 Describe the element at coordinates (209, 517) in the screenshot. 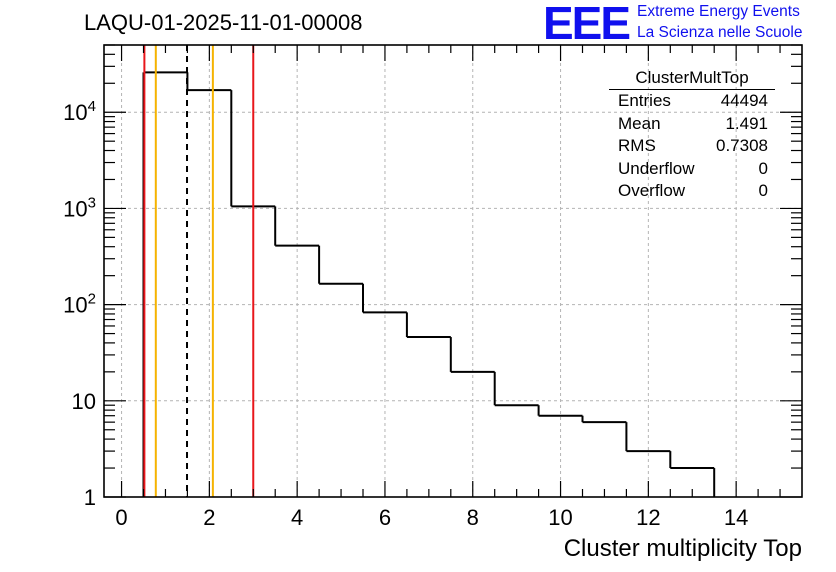

I see `x-tick-label: 2` at that location.